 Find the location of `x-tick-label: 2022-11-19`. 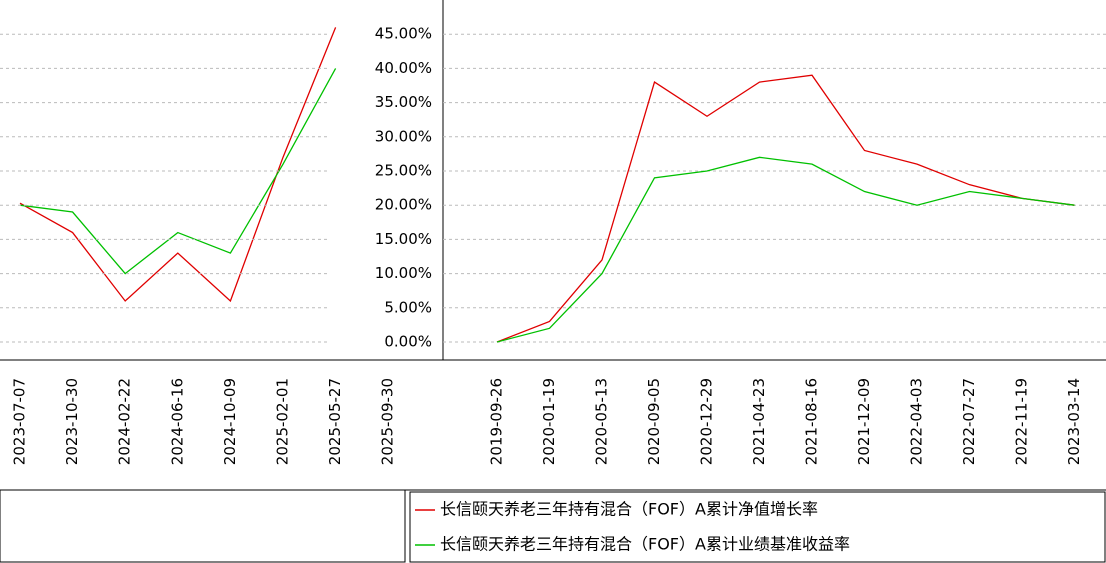

x-tick-label: 2022-11-19 is located at coordinates (1022, 421).